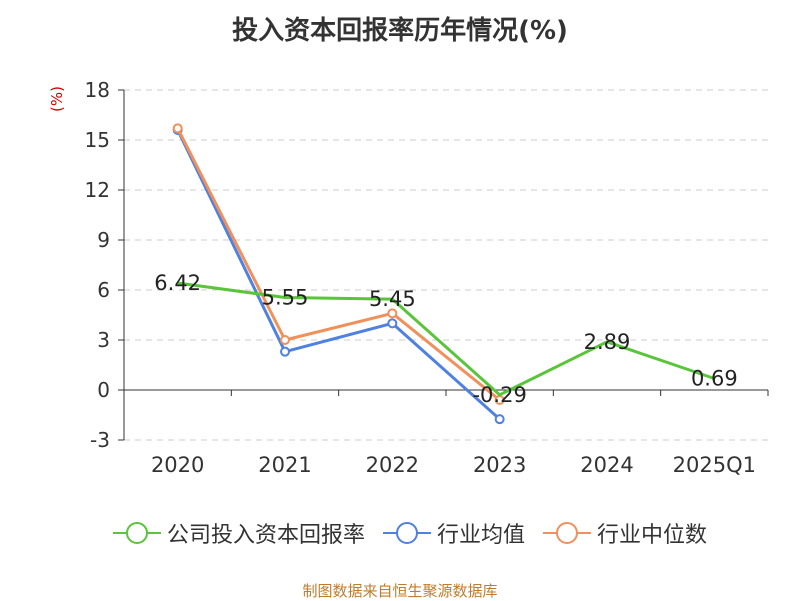 This screenshot has width=800, height=601. What do you see at coordinates (400, 591) in the screenshot?
I see `data-source: 制图数据来自恒生聚源数据库` at bounding box center [400, 591].